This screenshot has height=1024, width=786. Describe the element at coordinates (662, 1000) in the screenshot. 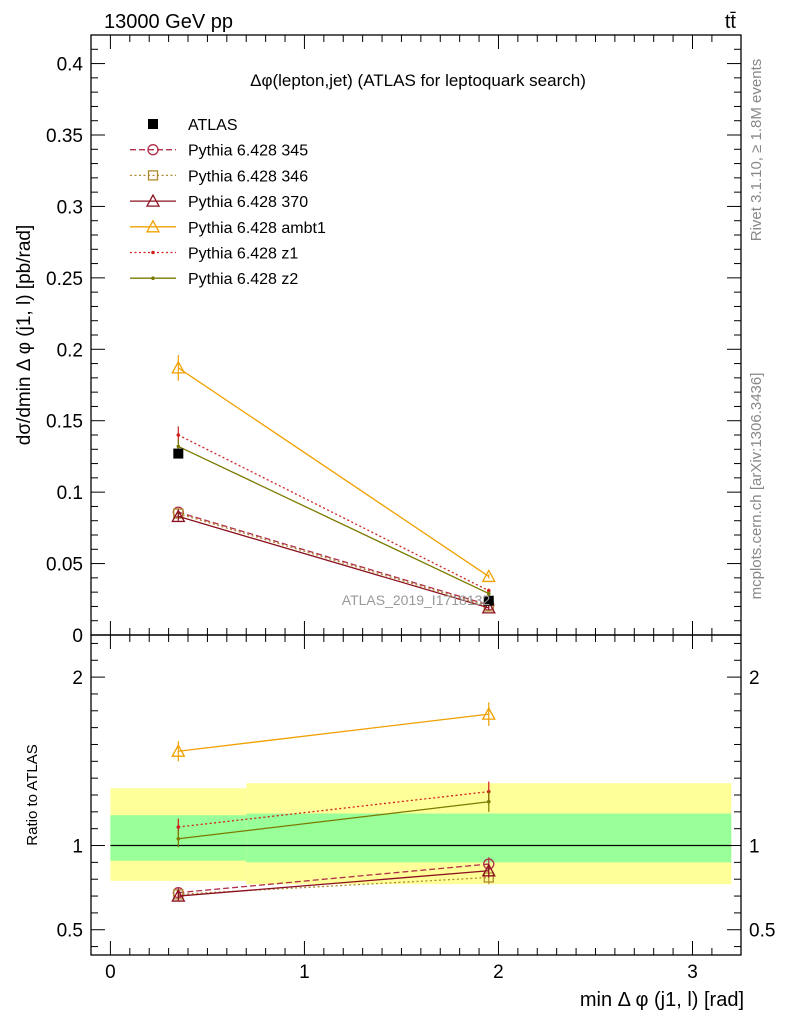

I see `x-axis-label: min Δ φ (j1, l) [rad]` at that location.